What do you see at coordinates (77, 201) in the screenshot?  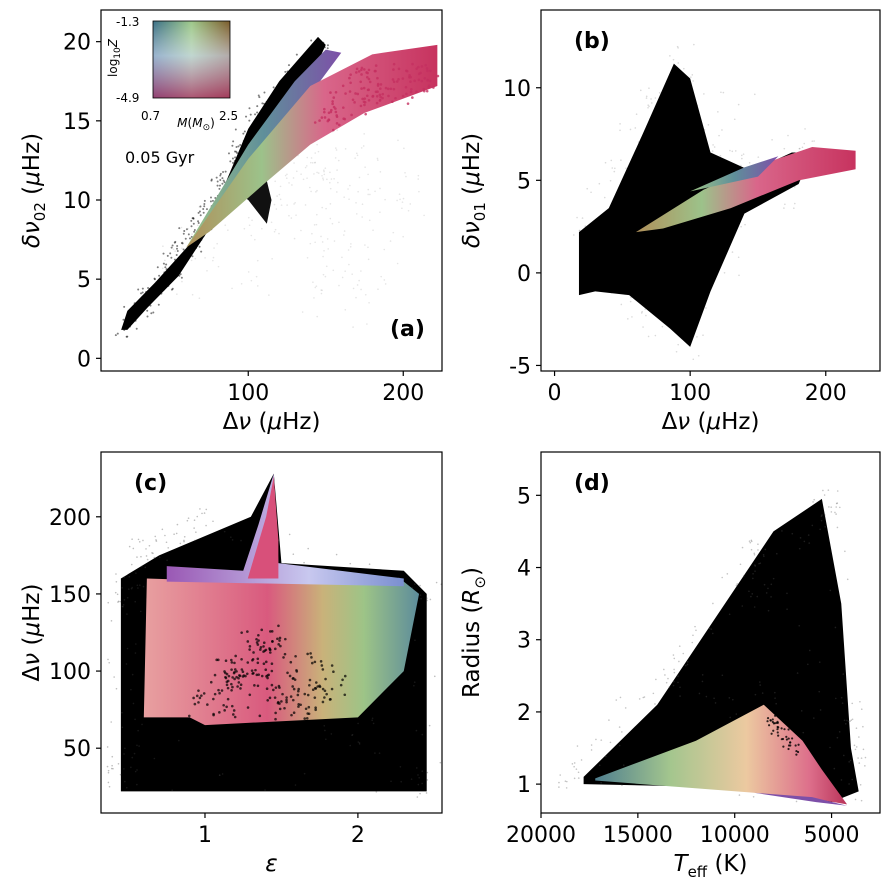 I see `y-tick-label: 10` at bounding box center [77, 201].